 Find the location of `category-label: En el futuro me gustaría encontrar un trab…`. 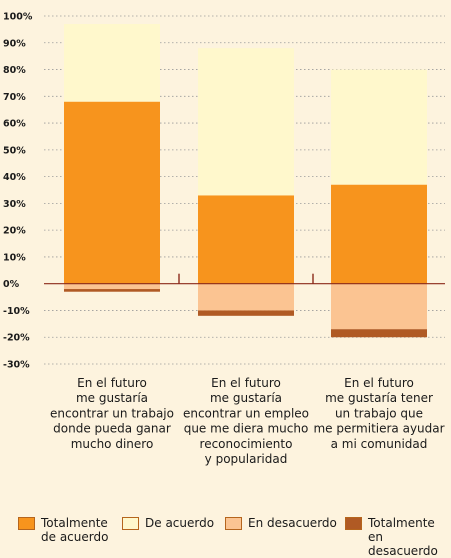

category-label: En el futuro me gustaría encontrar un trab… is located at coordinates (112, 413).